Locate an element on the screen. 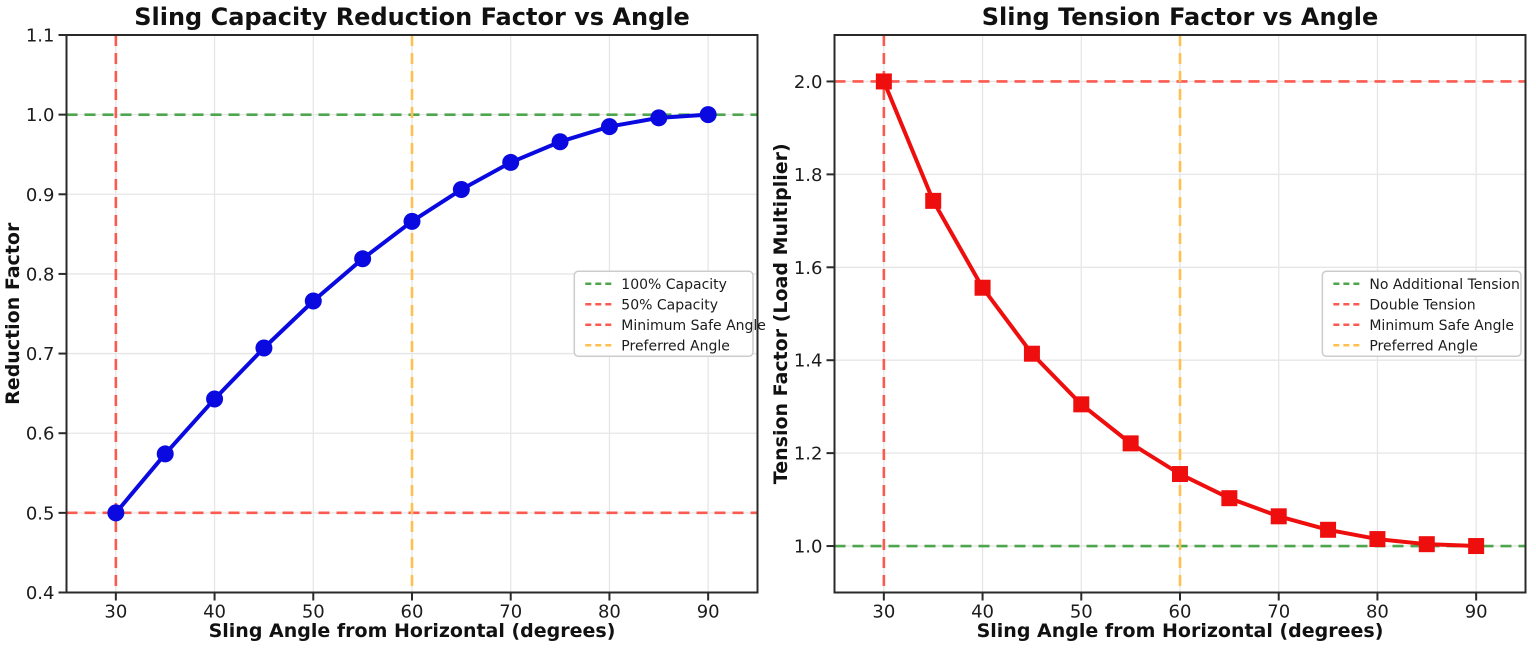  y-tick-label: 1.8 is located at coordinates (808, 175).